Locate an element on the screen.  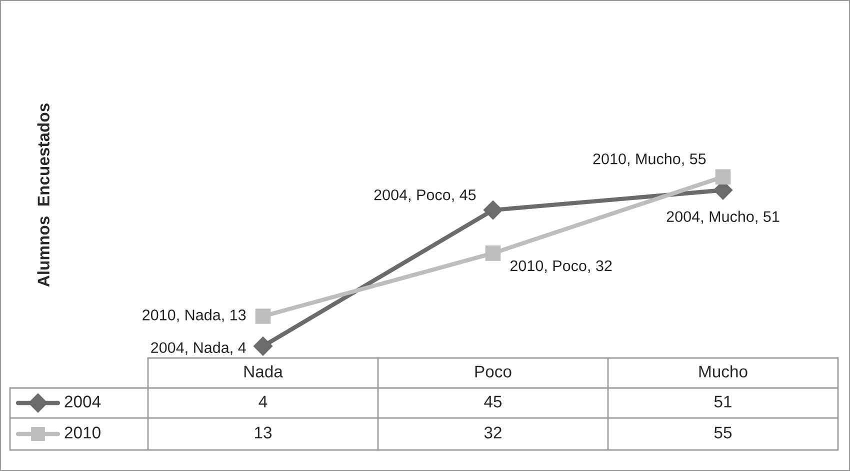
legend-label: 2010 is located at coordinates (82, 432).